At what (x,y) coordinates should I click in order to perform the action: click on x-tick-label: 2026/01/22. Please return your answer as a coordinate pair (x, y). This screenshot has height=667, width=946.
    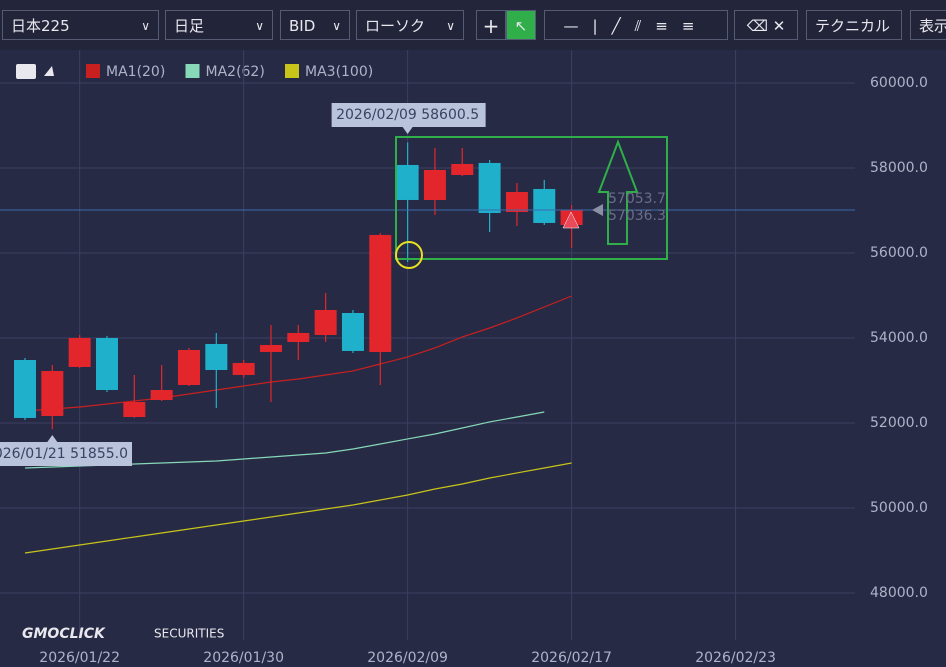
    Looking at the image, I should click on (79, 658).